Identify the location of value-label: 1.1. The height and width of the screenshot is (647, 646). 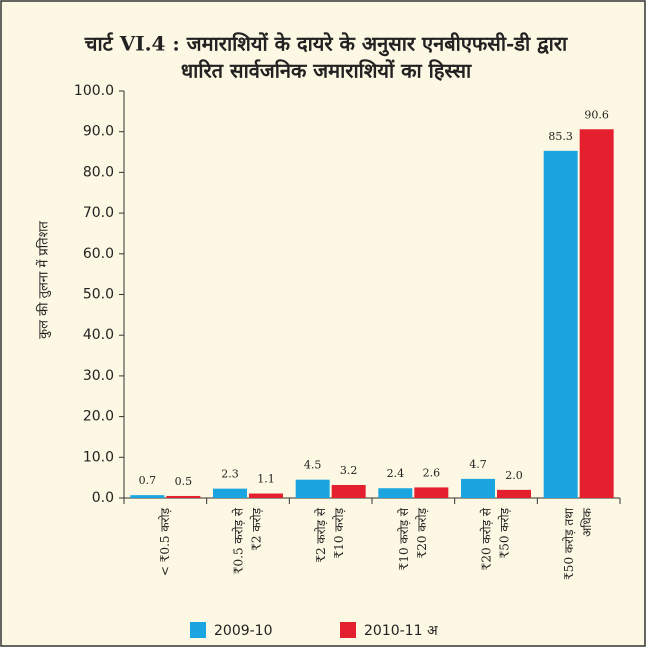
(266, 479).